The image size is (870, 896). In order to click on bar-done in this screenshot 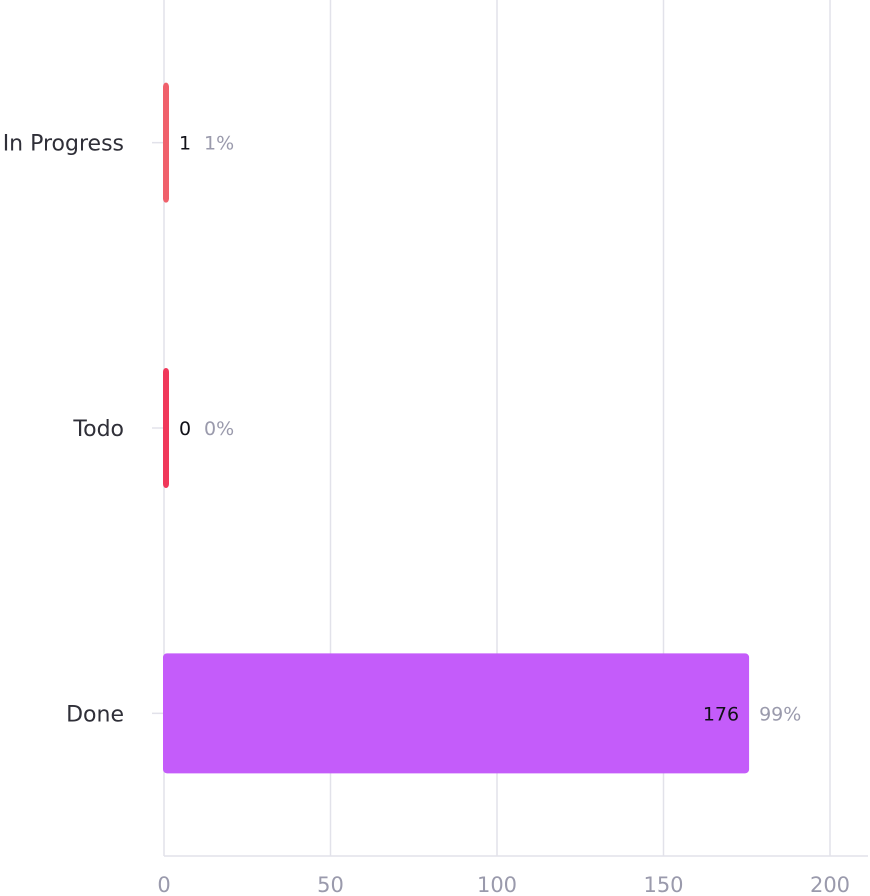, I will do `click(456, 713)`.